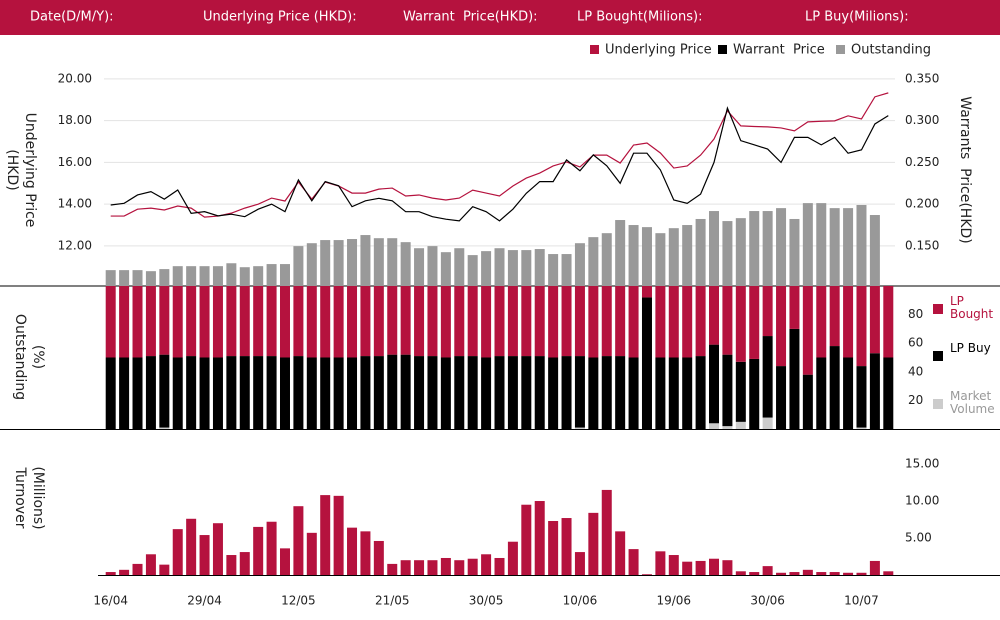 This screenshot has width=1000, height=620. I want to click on y-tick-label: 0.350, so click(922, 78).